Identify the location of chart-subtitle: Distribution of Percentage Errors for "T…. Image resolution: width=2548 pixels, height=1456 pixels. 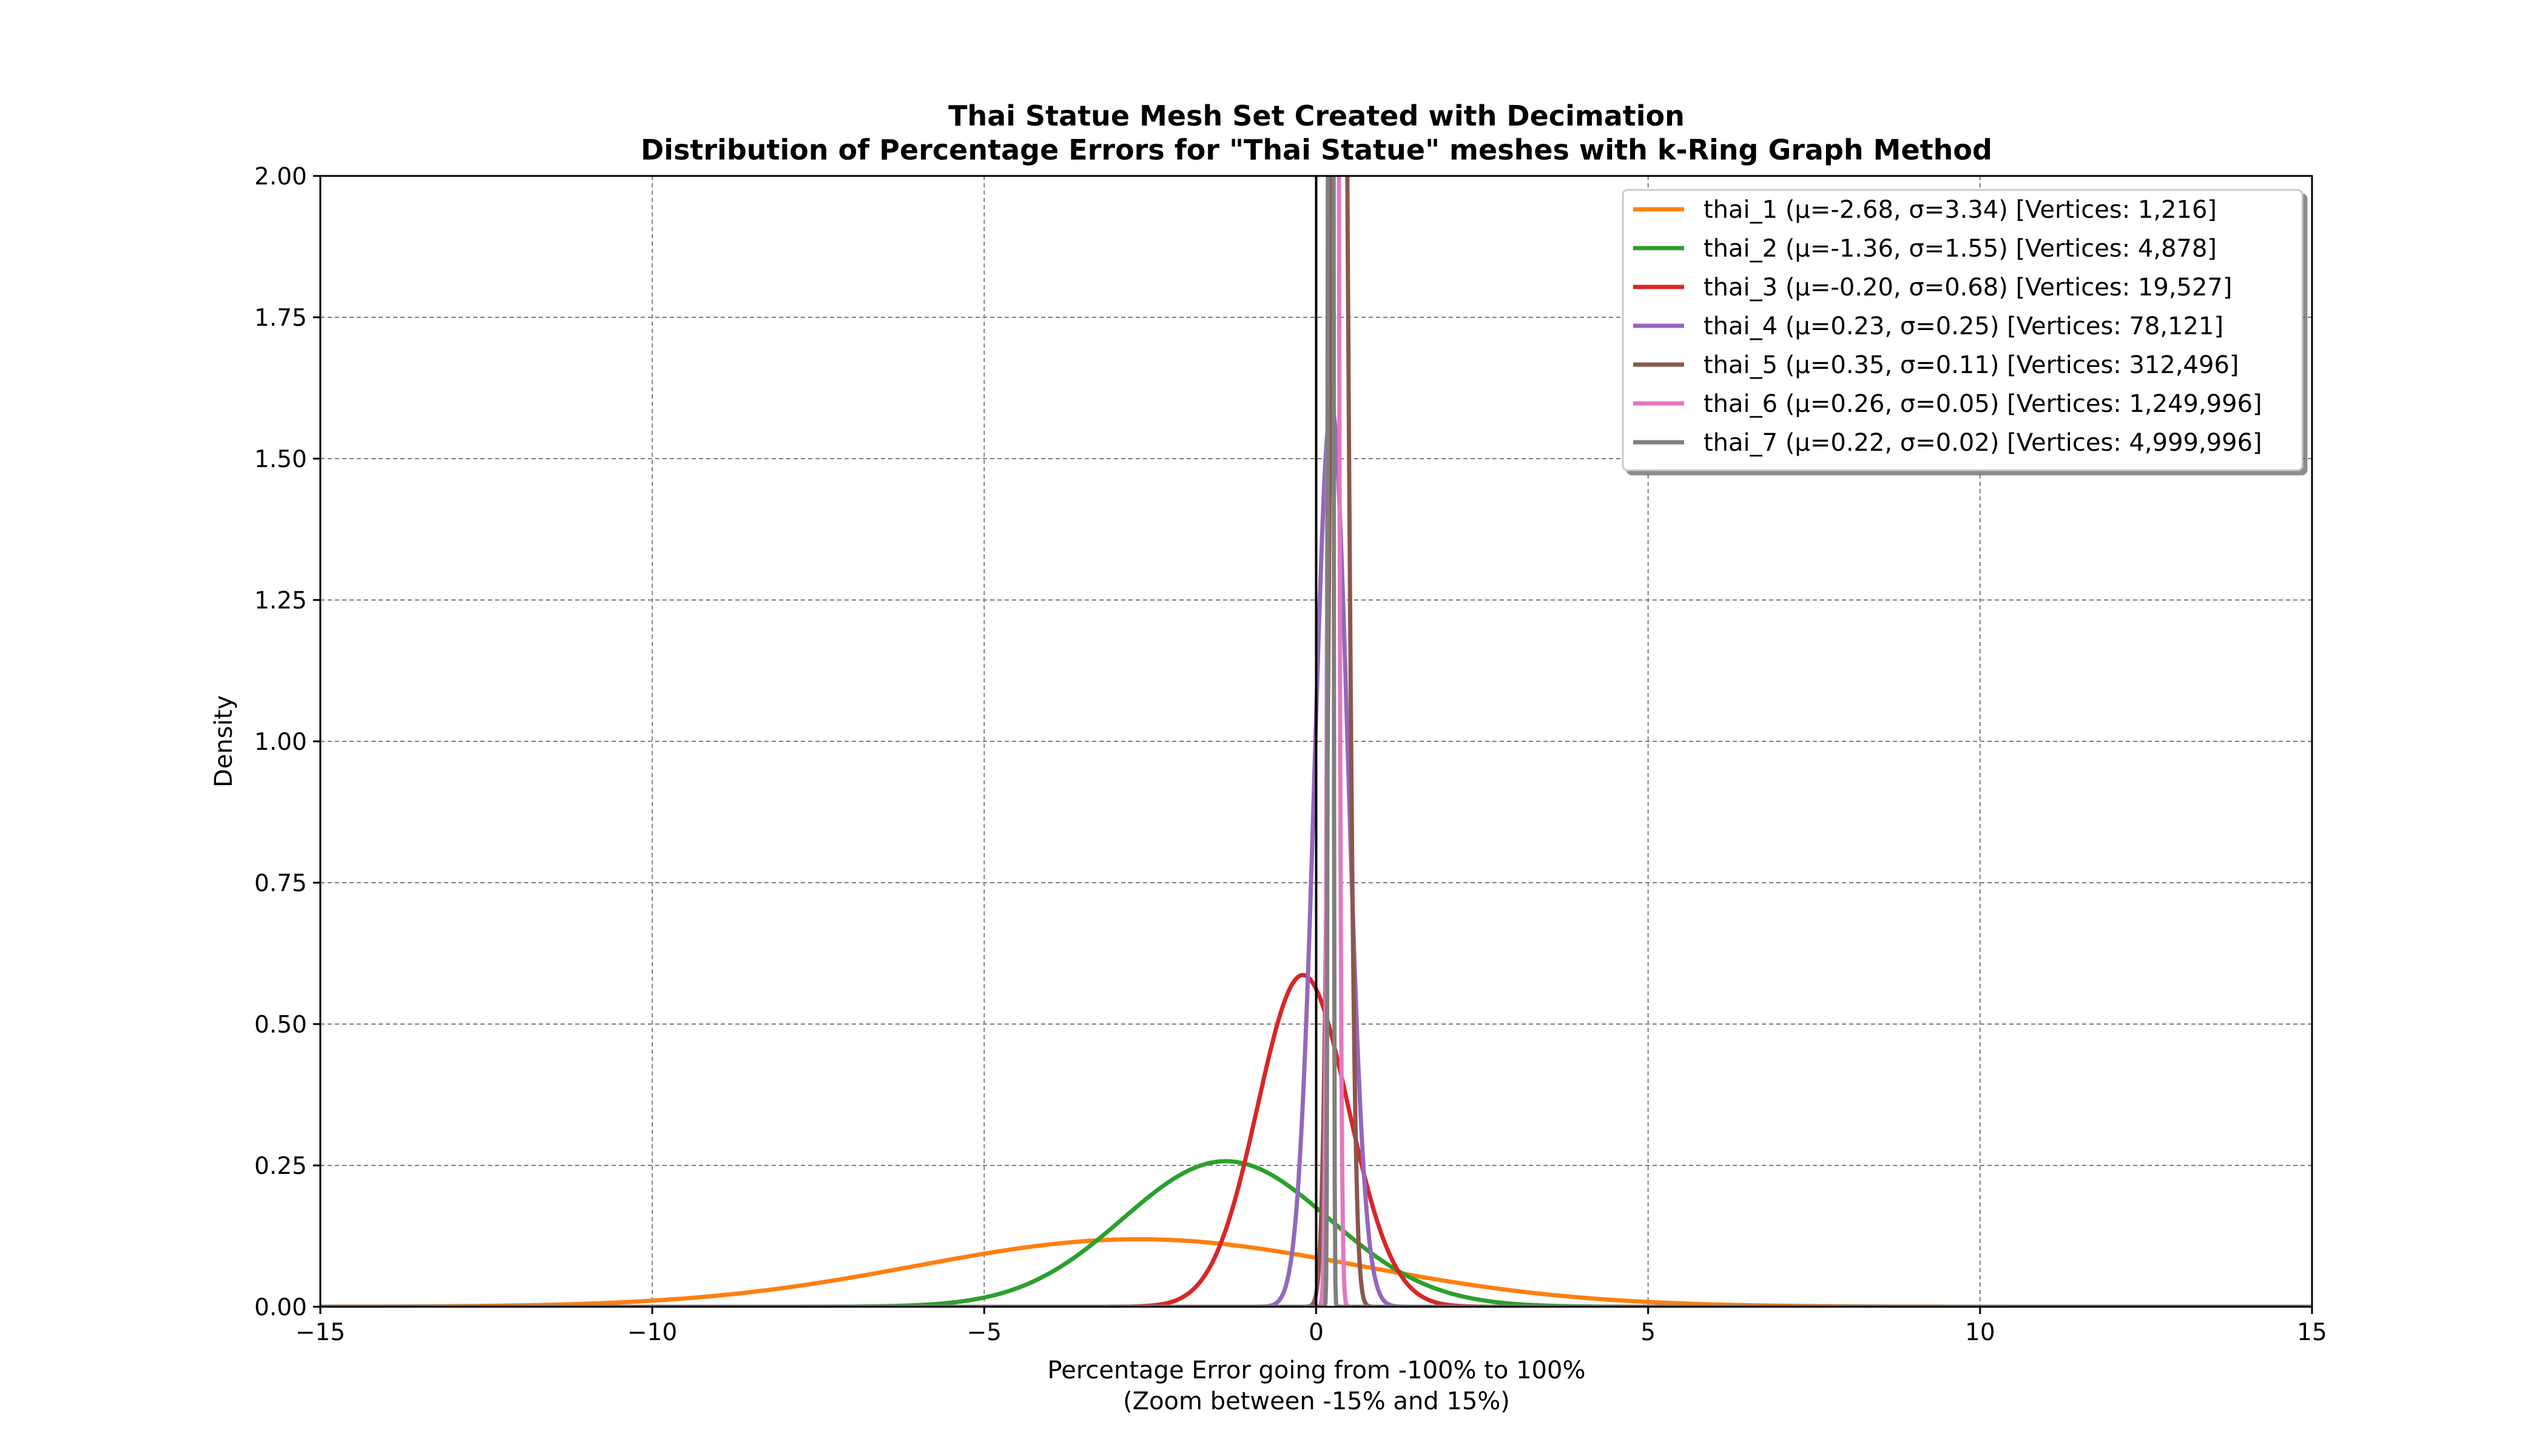
(1316, 149).